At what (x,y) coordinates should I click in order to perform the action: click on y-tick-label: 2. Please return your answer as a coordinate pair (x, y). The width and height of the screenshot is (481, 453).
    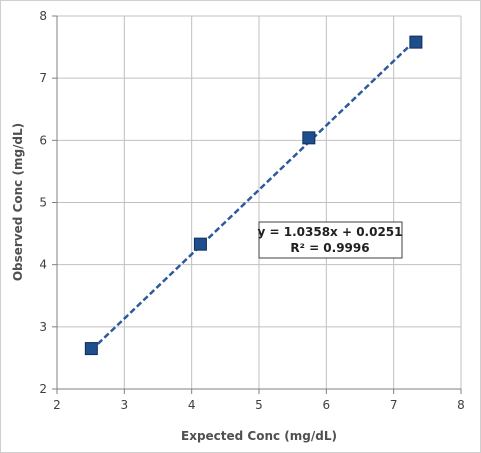
    Looking at the image, I should click on (43, 389).